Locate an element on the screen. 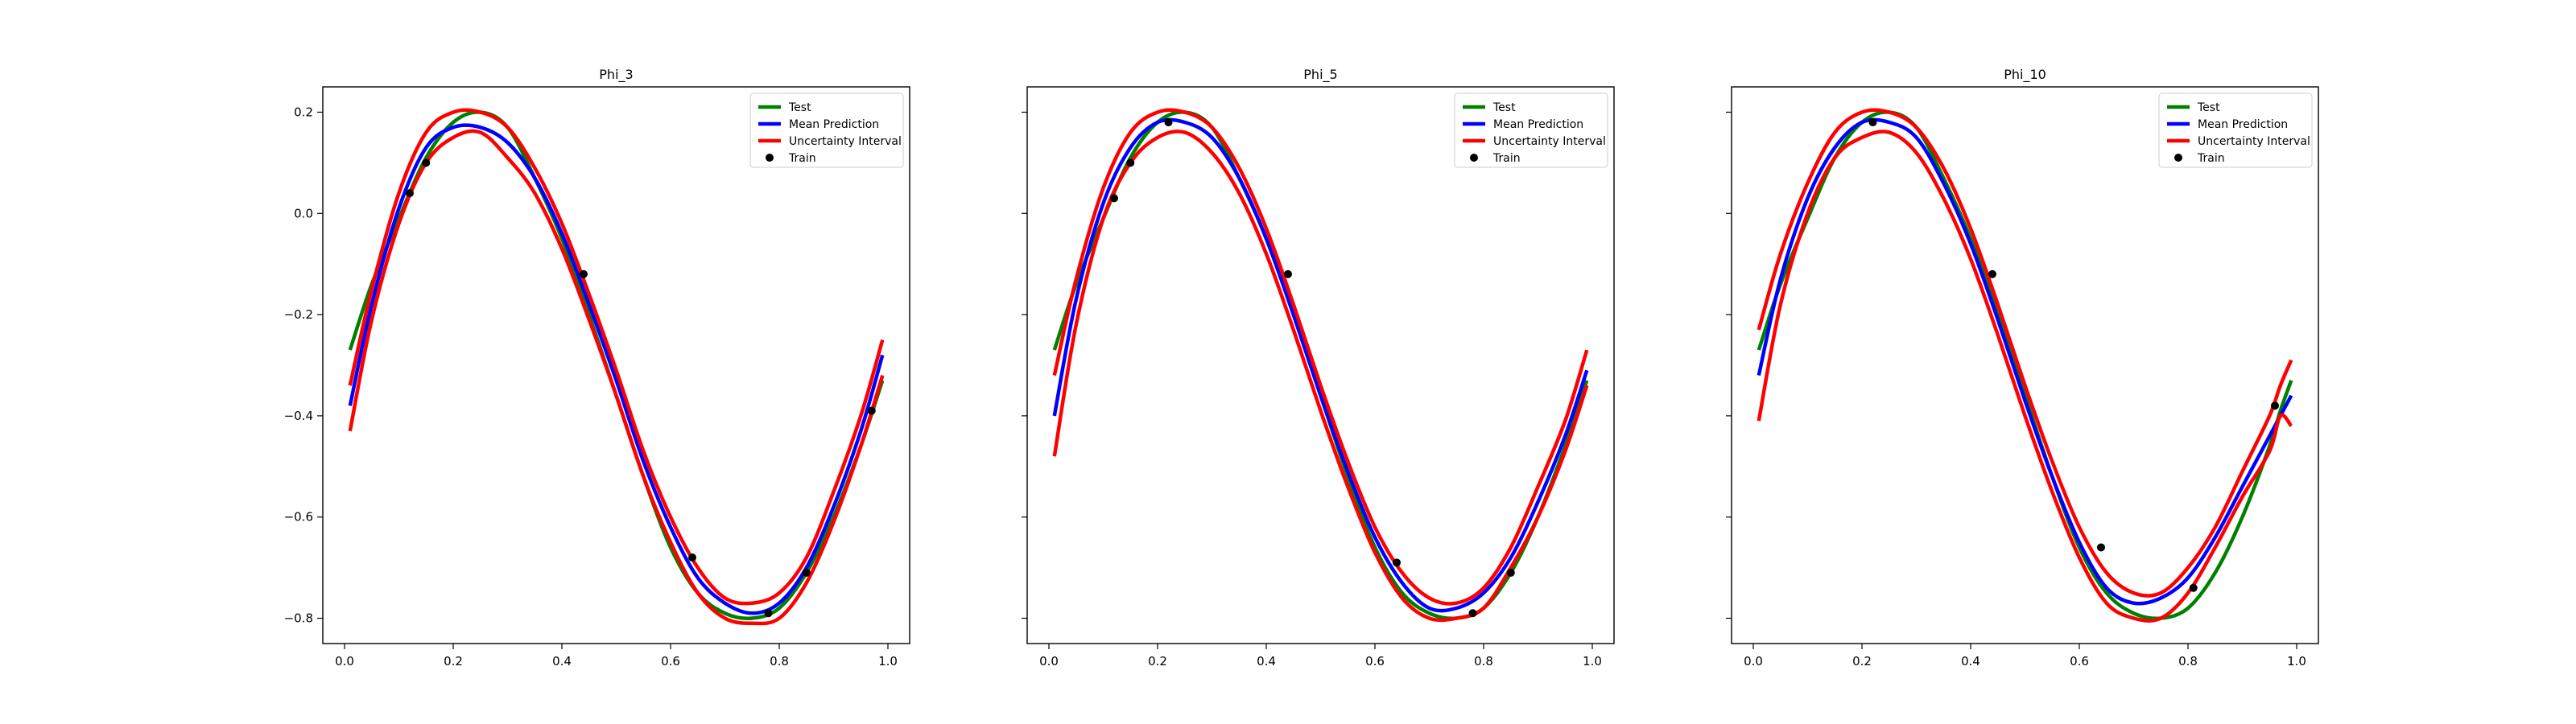 This screenshot has width=2576, height=724. y-tick-label: −0.8 is located at coordinates (298, 618).